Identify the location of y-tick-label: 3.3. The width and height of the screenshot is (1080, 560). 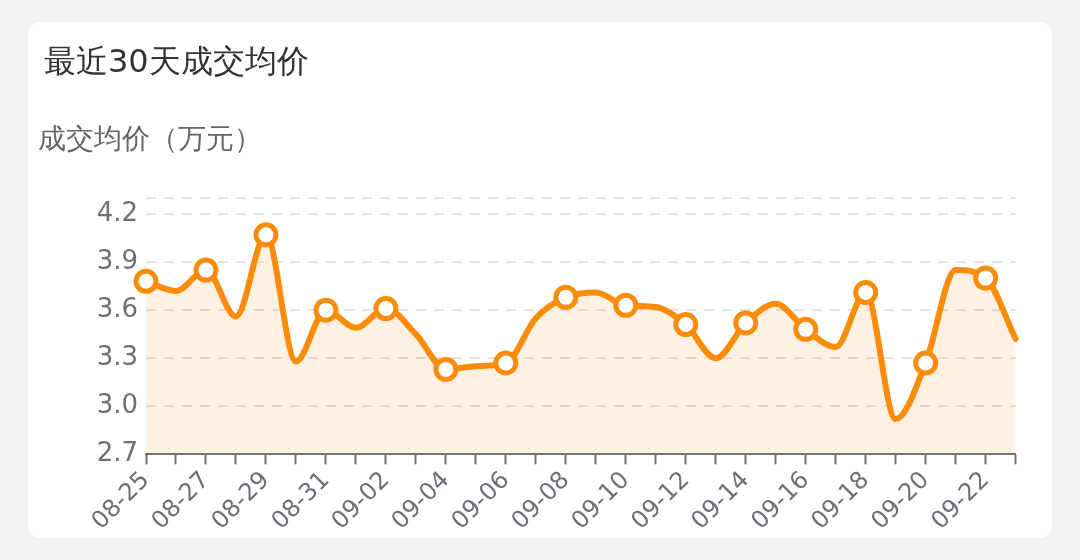
(117, 355).